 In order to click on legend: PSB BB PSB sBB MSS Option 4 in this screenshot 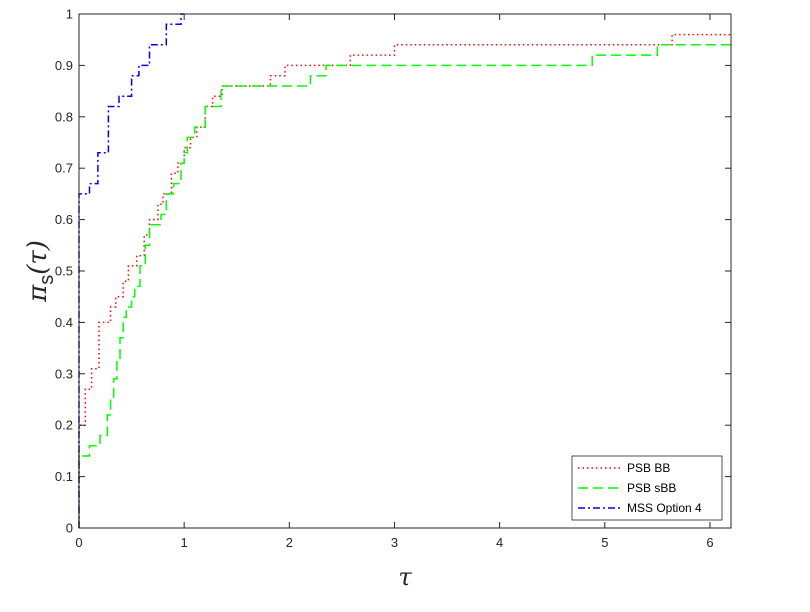, I will do `click(647, 488)`.